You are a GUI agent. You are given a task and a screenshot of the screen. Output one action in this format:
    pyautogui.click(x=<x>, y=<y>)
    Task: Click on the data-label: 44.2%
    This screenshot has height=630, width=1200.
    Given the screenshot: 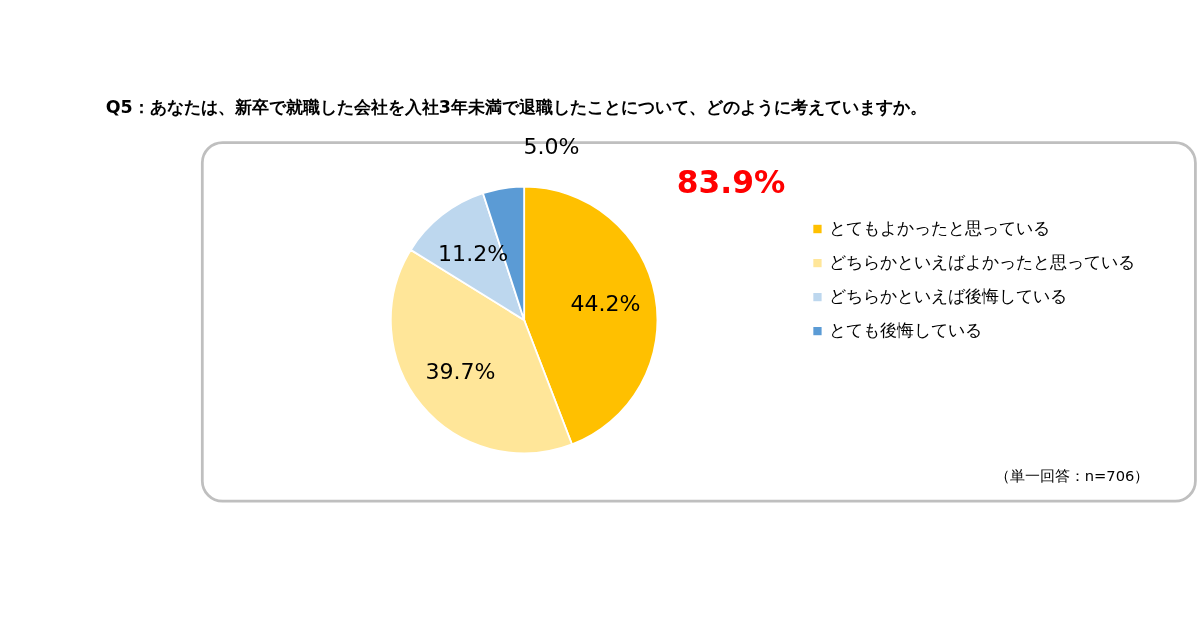 What is the action you would take?
    pyautogui.click(x=605, y=304)
    